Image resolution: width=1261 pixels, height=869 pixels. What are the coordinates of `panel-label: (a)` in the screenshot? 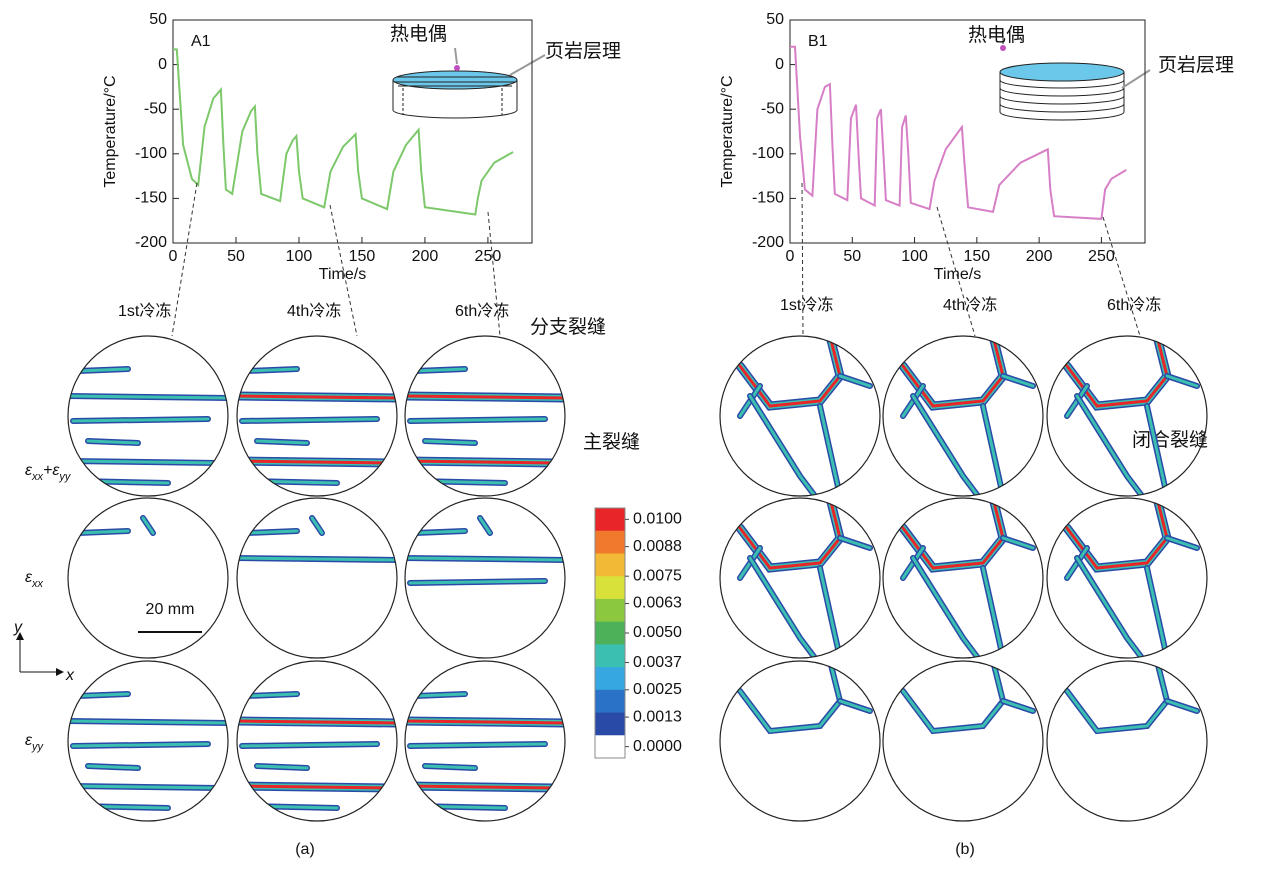 It's located at (305, 849).